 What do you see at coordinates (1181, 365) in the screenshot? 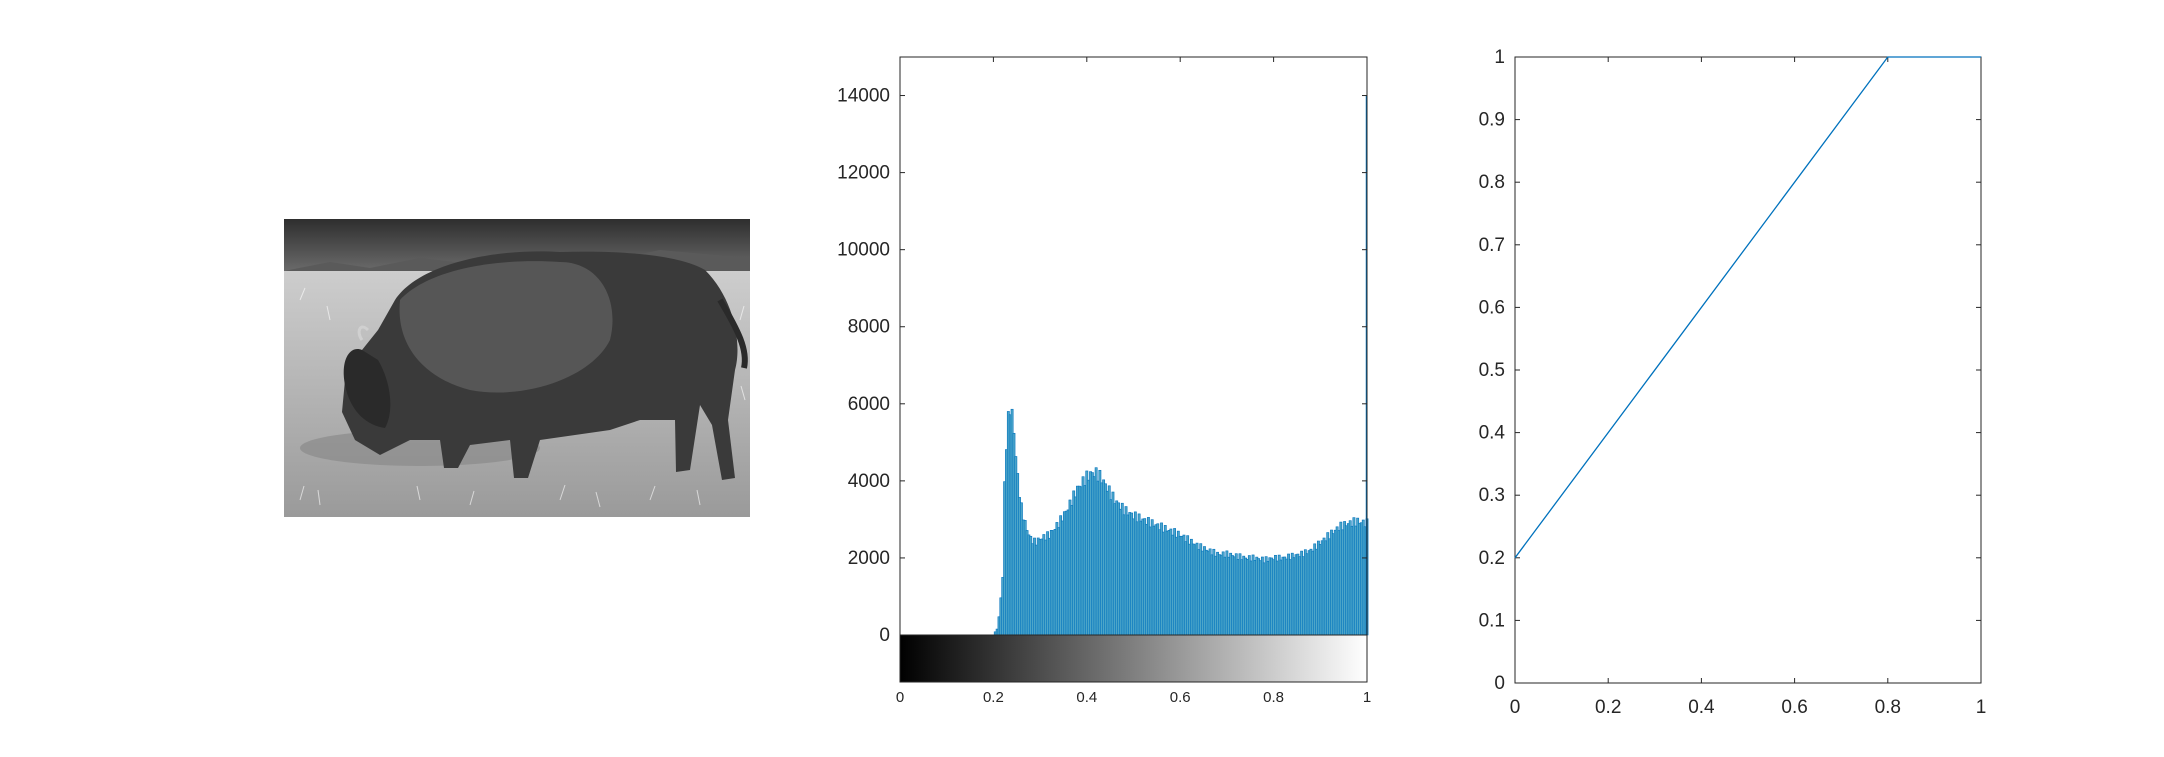
I see `histogram-bars` at bounding box center [1181, 365].